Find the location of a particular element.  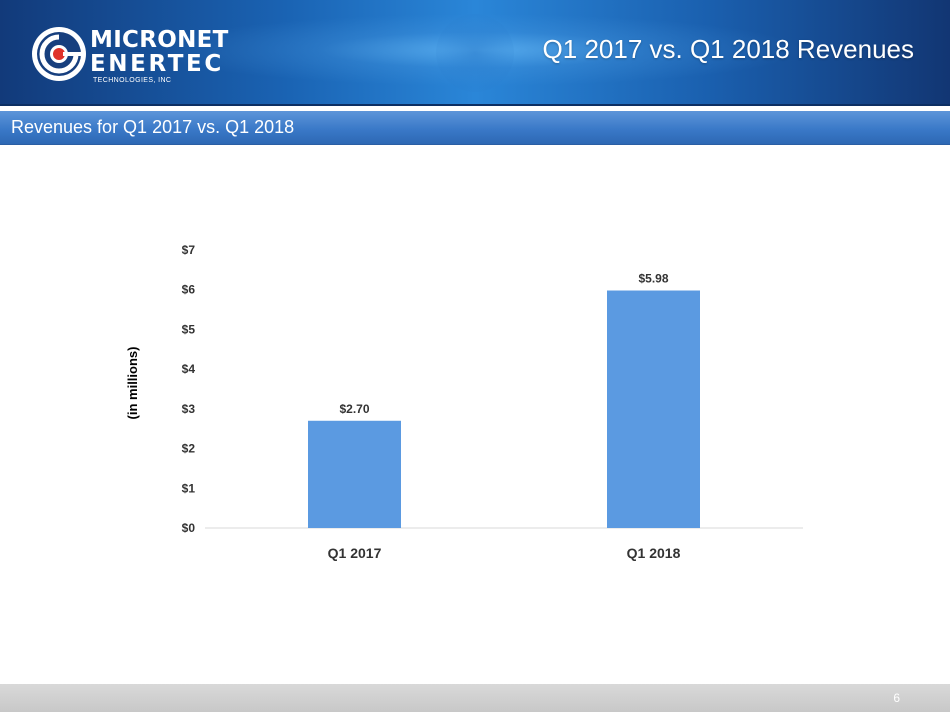

header-glow is located at coordinates (475, 53).